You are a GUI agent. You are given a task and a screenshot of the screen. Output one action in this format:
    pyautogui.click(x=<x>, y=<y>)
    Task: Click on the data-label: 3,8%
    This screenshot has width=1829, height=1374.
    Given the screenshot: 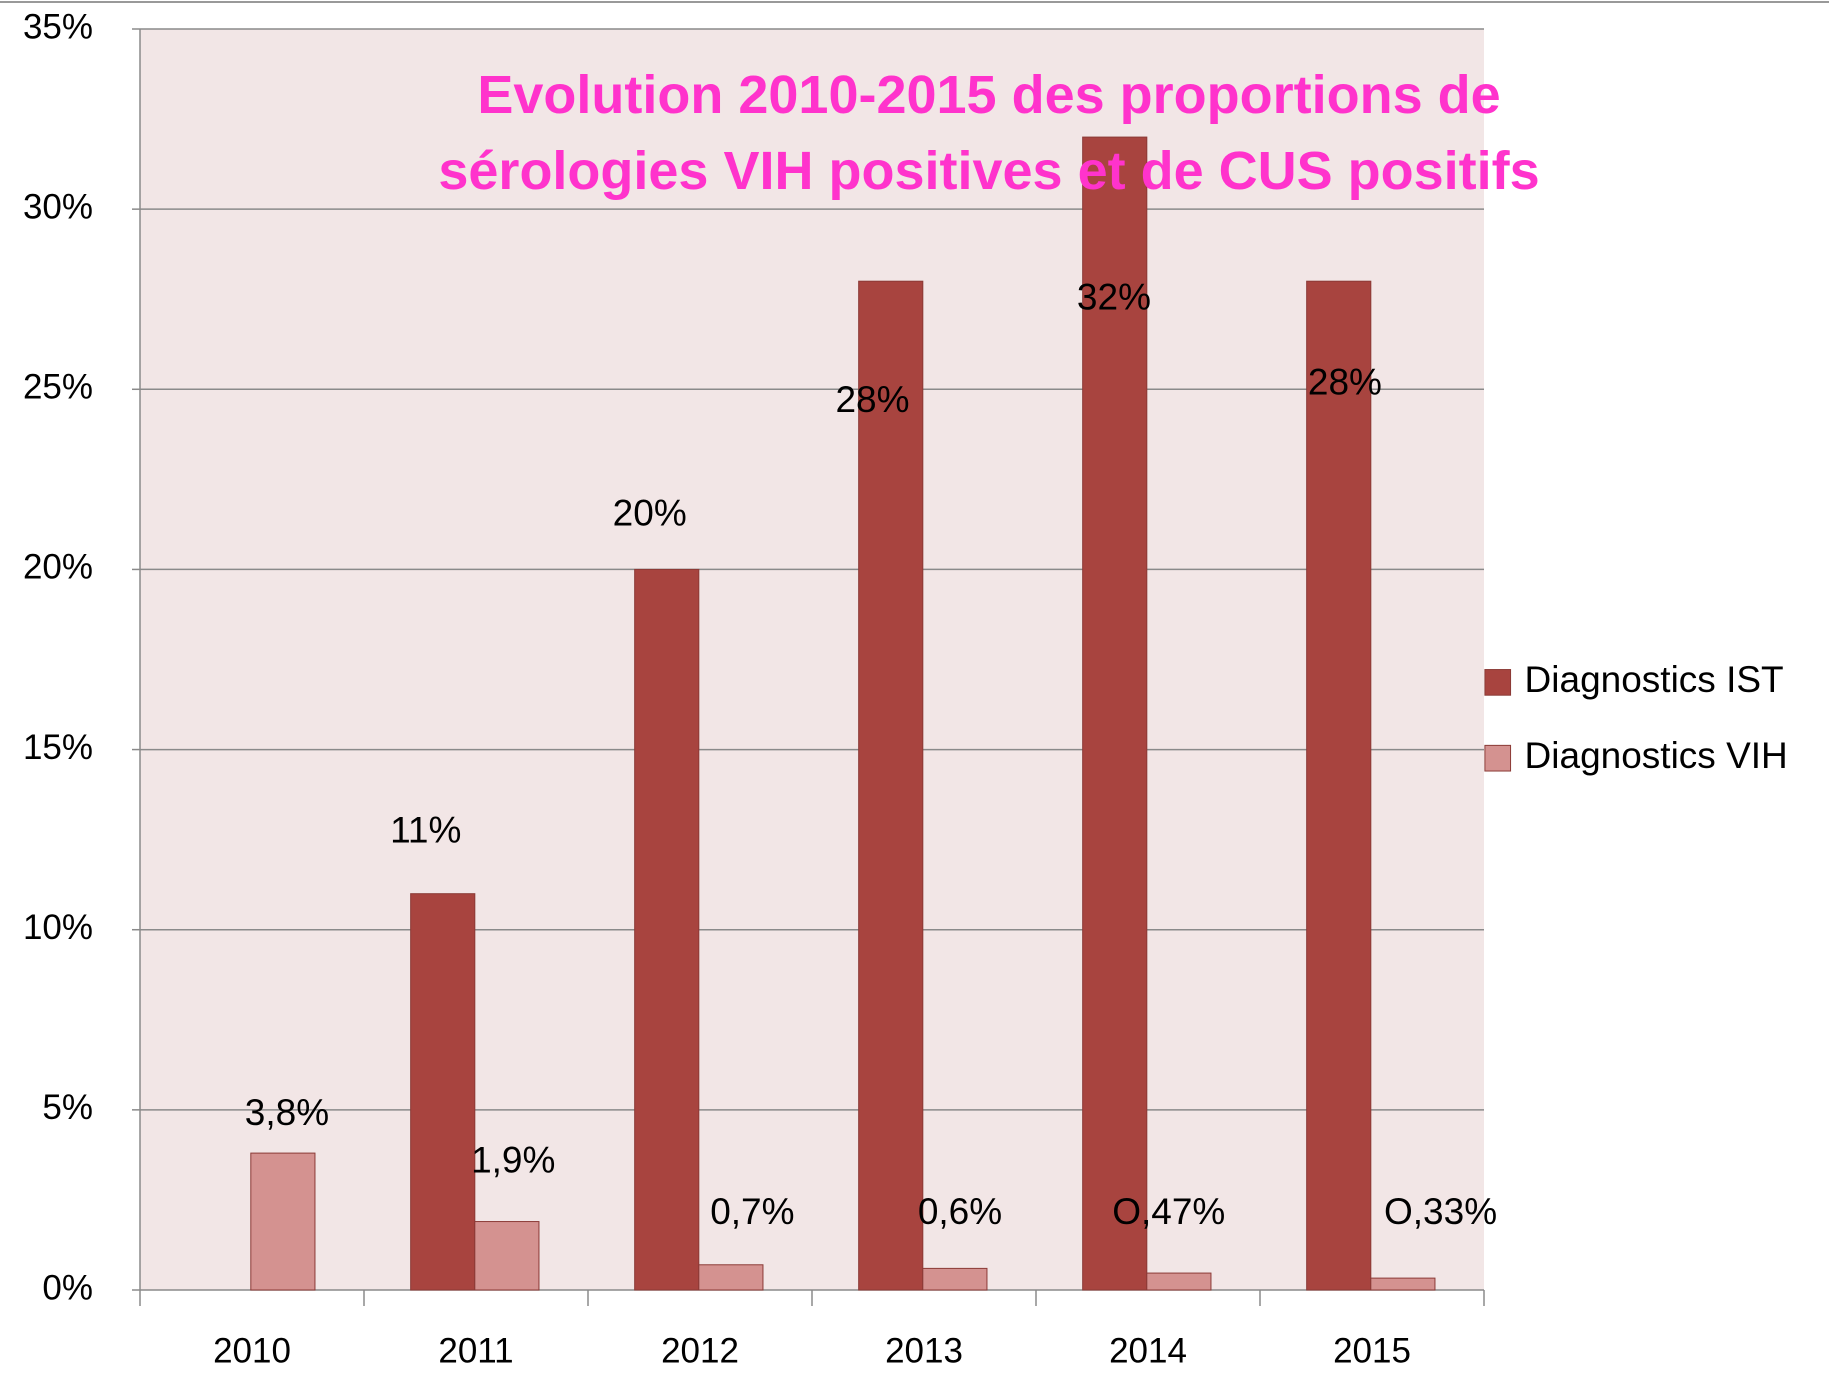 What is the action you would take?
    pyautogui.click(x=287, y=1112)
    